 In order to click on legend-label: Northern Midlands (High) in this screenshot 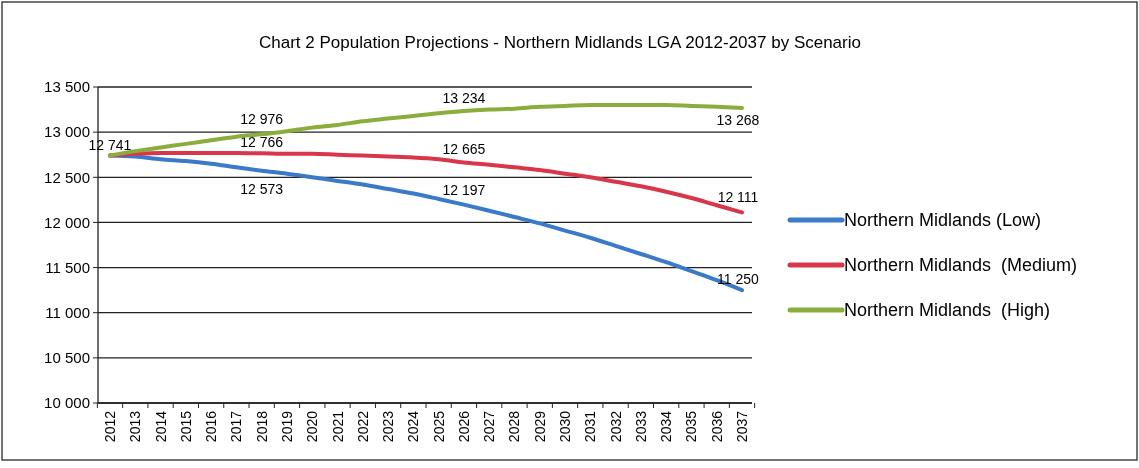, I will do `click(947, 310)`.